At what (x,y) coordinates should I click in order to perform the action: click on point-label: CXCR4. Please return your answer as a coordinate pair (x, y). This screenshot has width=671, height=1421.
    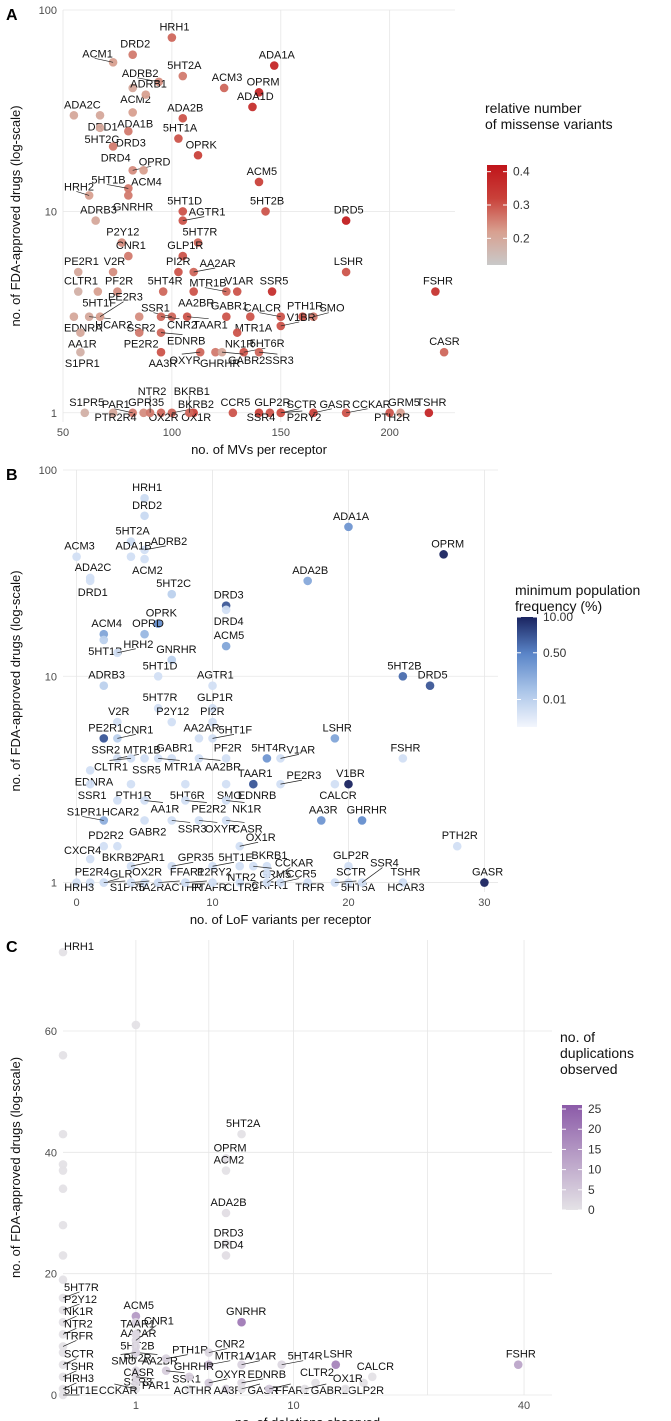
    Looking at the image, I should click on (82, 851).